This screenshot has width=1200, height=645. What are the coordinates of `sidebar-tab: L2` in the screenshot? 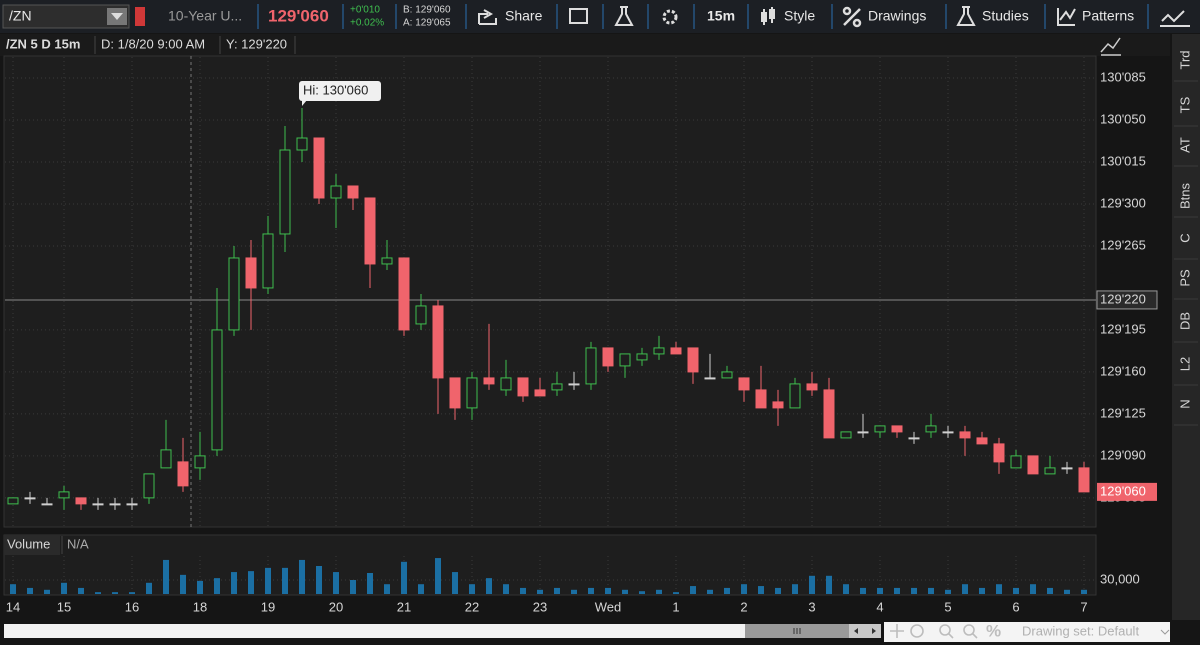 It's located at (1184, 364).